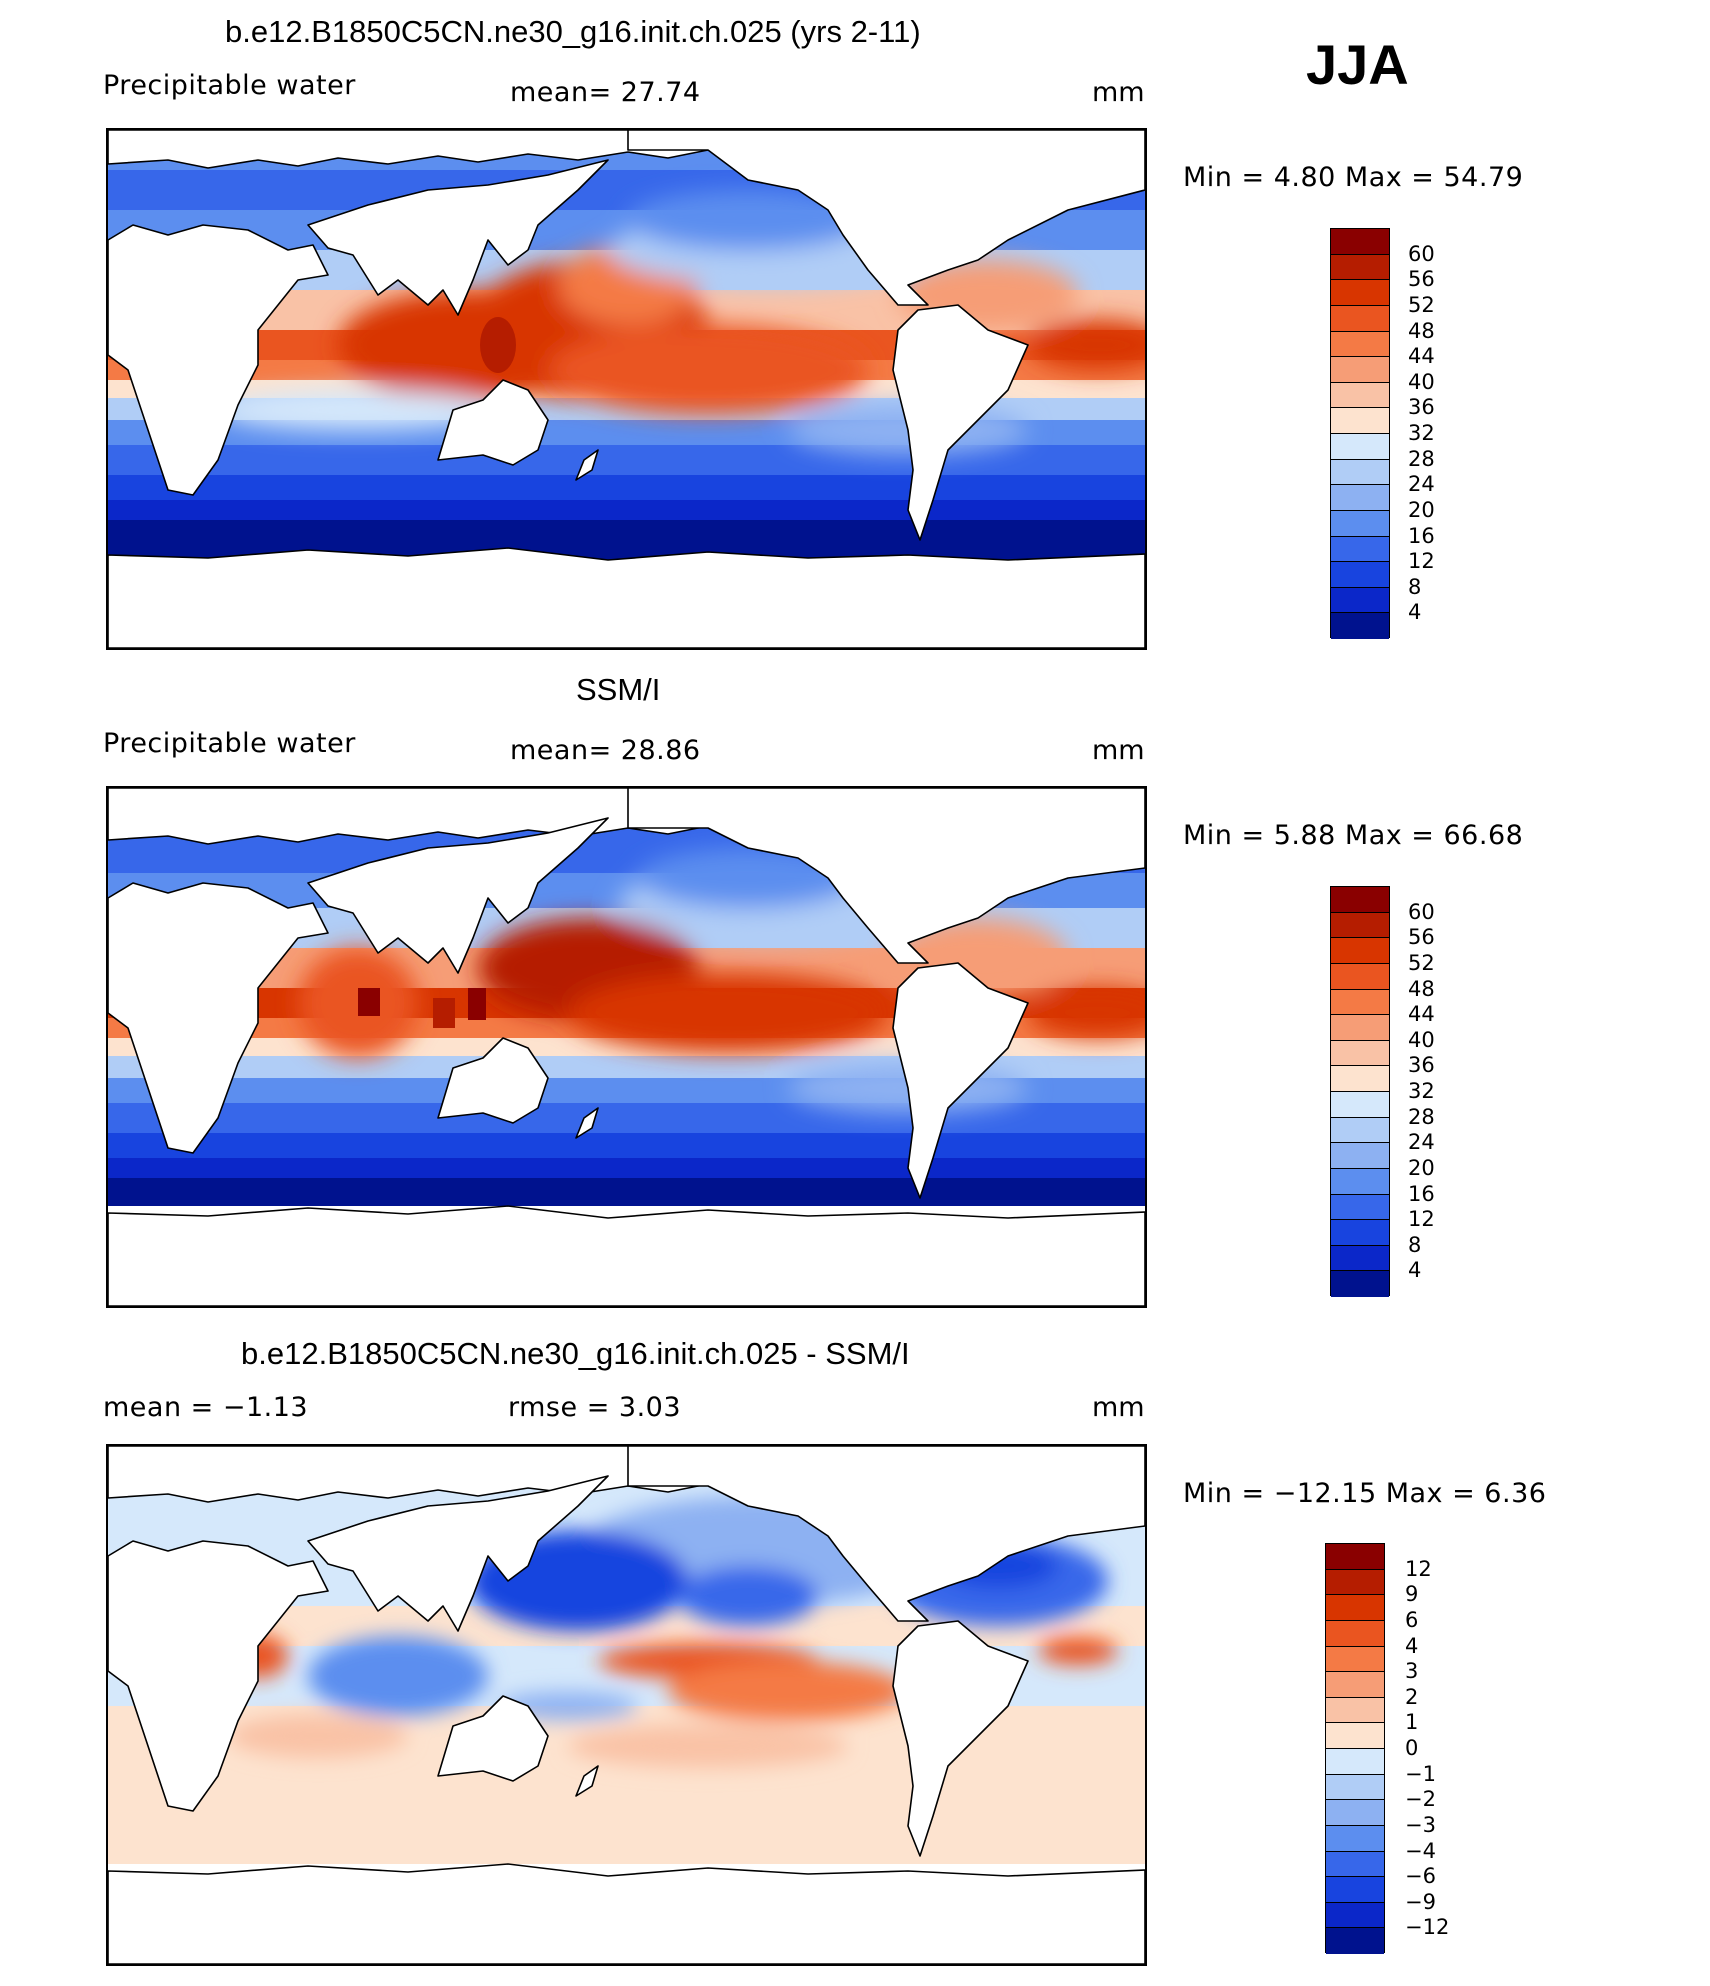 This screenshot has width=1710, height=1986. What do you see at coordinates (1412, 1696) in the screenshot?
I see `colorbar-tick-label: 2` at bounding box center [1412, 1696].